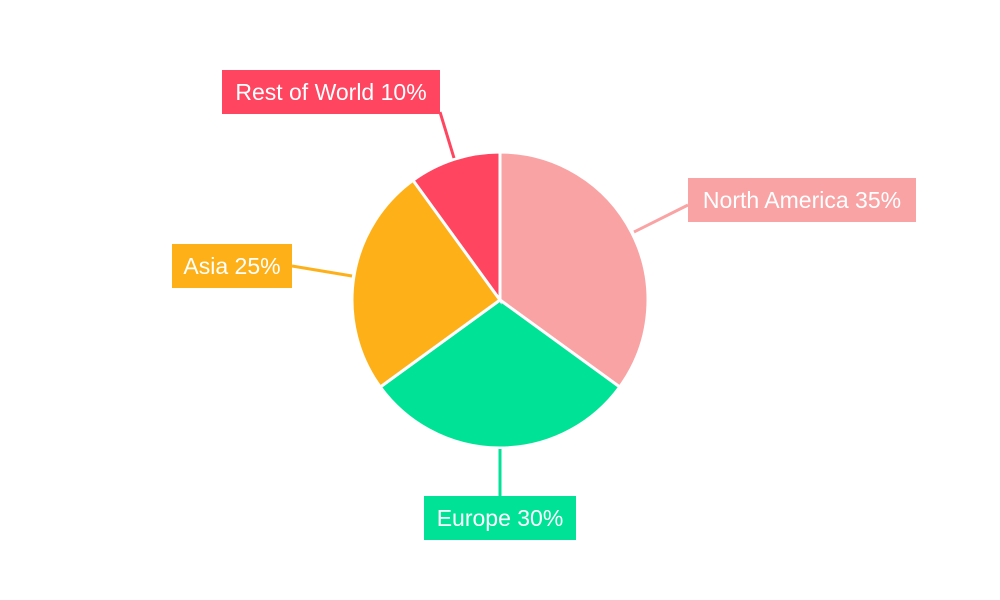 Image resolution: width=1000 pixels, height=600 pixels. I want to click on leader-line-north-america, so click(661, 218).